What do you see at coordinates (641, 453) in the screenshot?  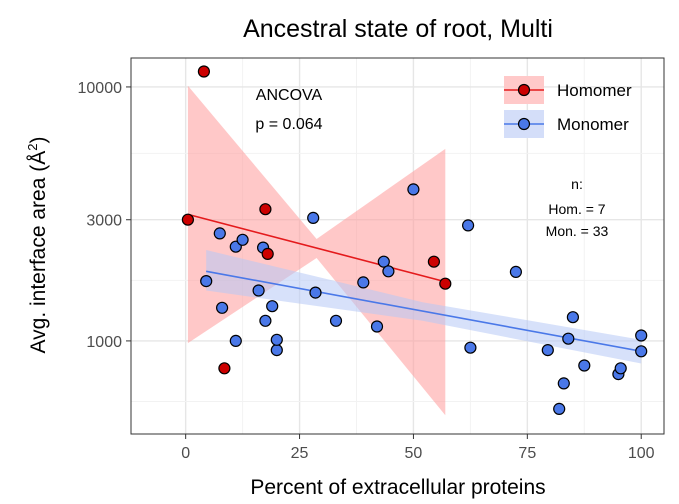 I see `x-tick-label: 100` at bounding box center [641, 453].